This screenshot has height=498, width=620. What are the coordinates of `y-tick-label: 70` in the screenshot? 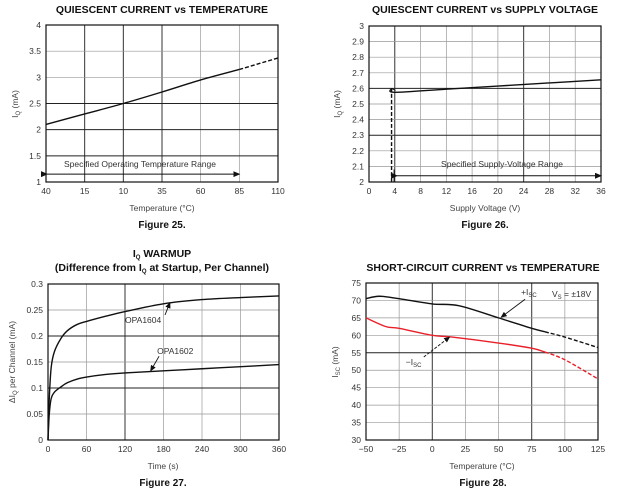 It's located at (357, 300).